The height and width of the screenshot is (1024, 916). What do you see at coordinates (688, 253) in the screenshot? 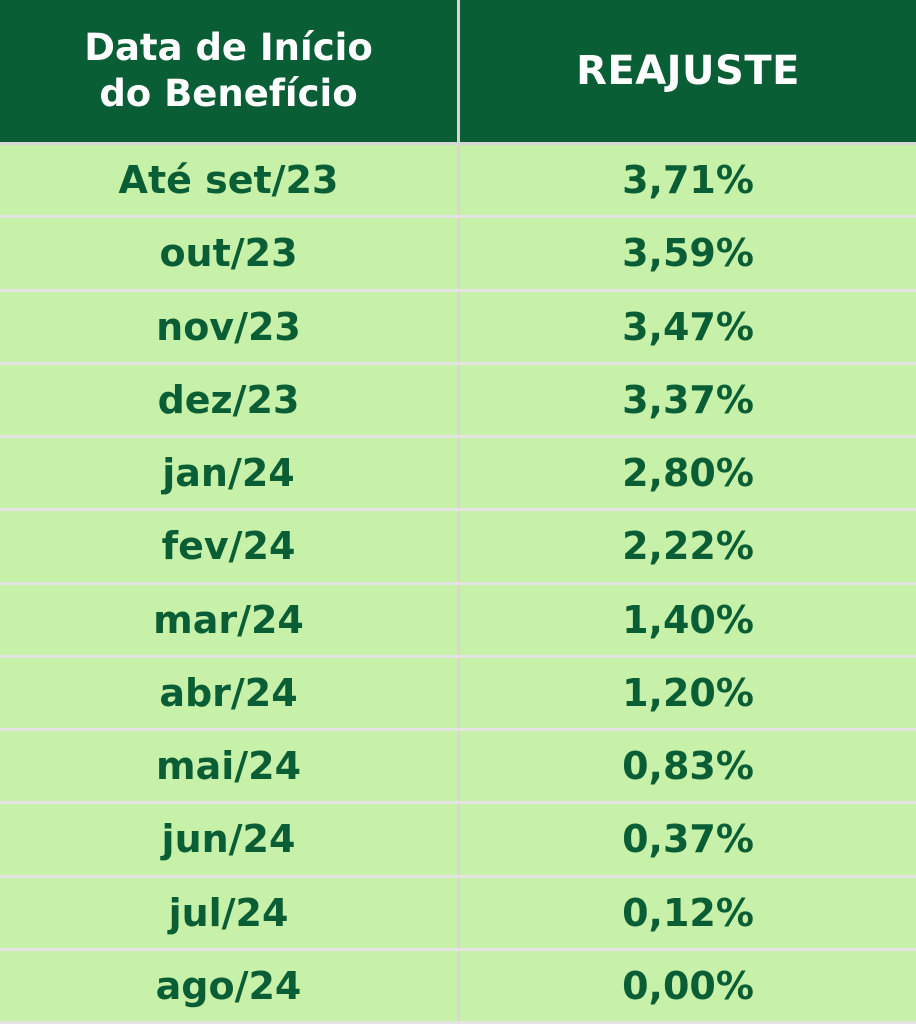
I see `adjustment-cell: 3,59%` at bounding box center [688, 253].